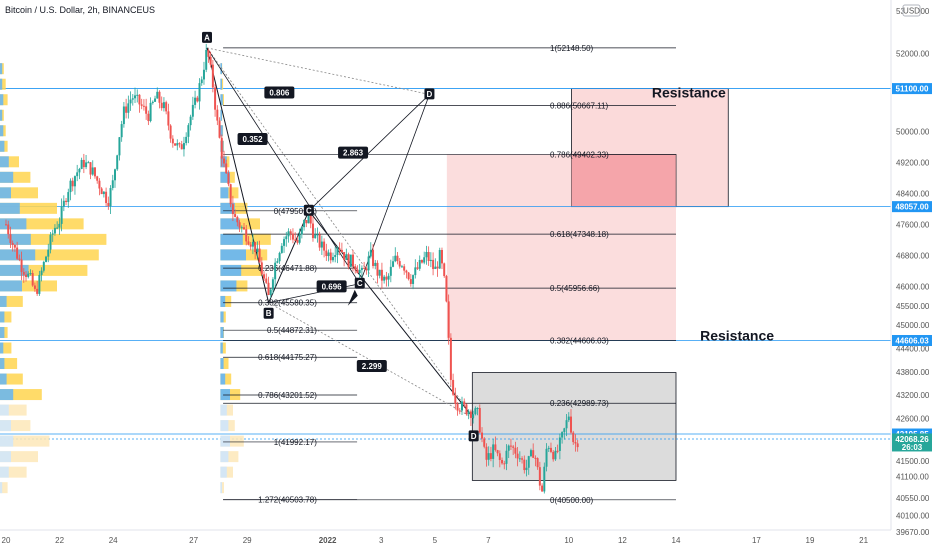 The width and height of the screenshot is (932, 550). What do you see at coordinates (359, 283) in the screenshot?
I see `pattern-point-box-C-projected` at bounding box center [359, 283].